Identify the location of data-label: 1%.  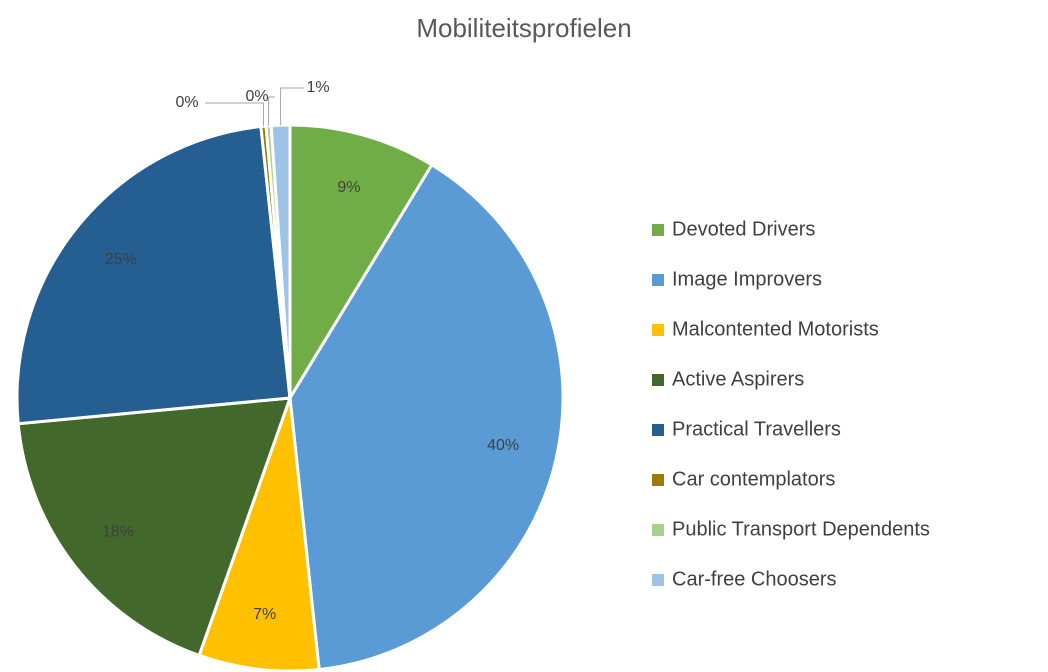
(317, 87).